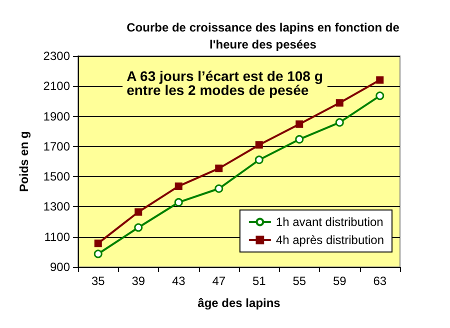 Image resolution: width=450 pixels, height=328 pixels. I want to click on x-tick-label: 63, so click(380, 281).